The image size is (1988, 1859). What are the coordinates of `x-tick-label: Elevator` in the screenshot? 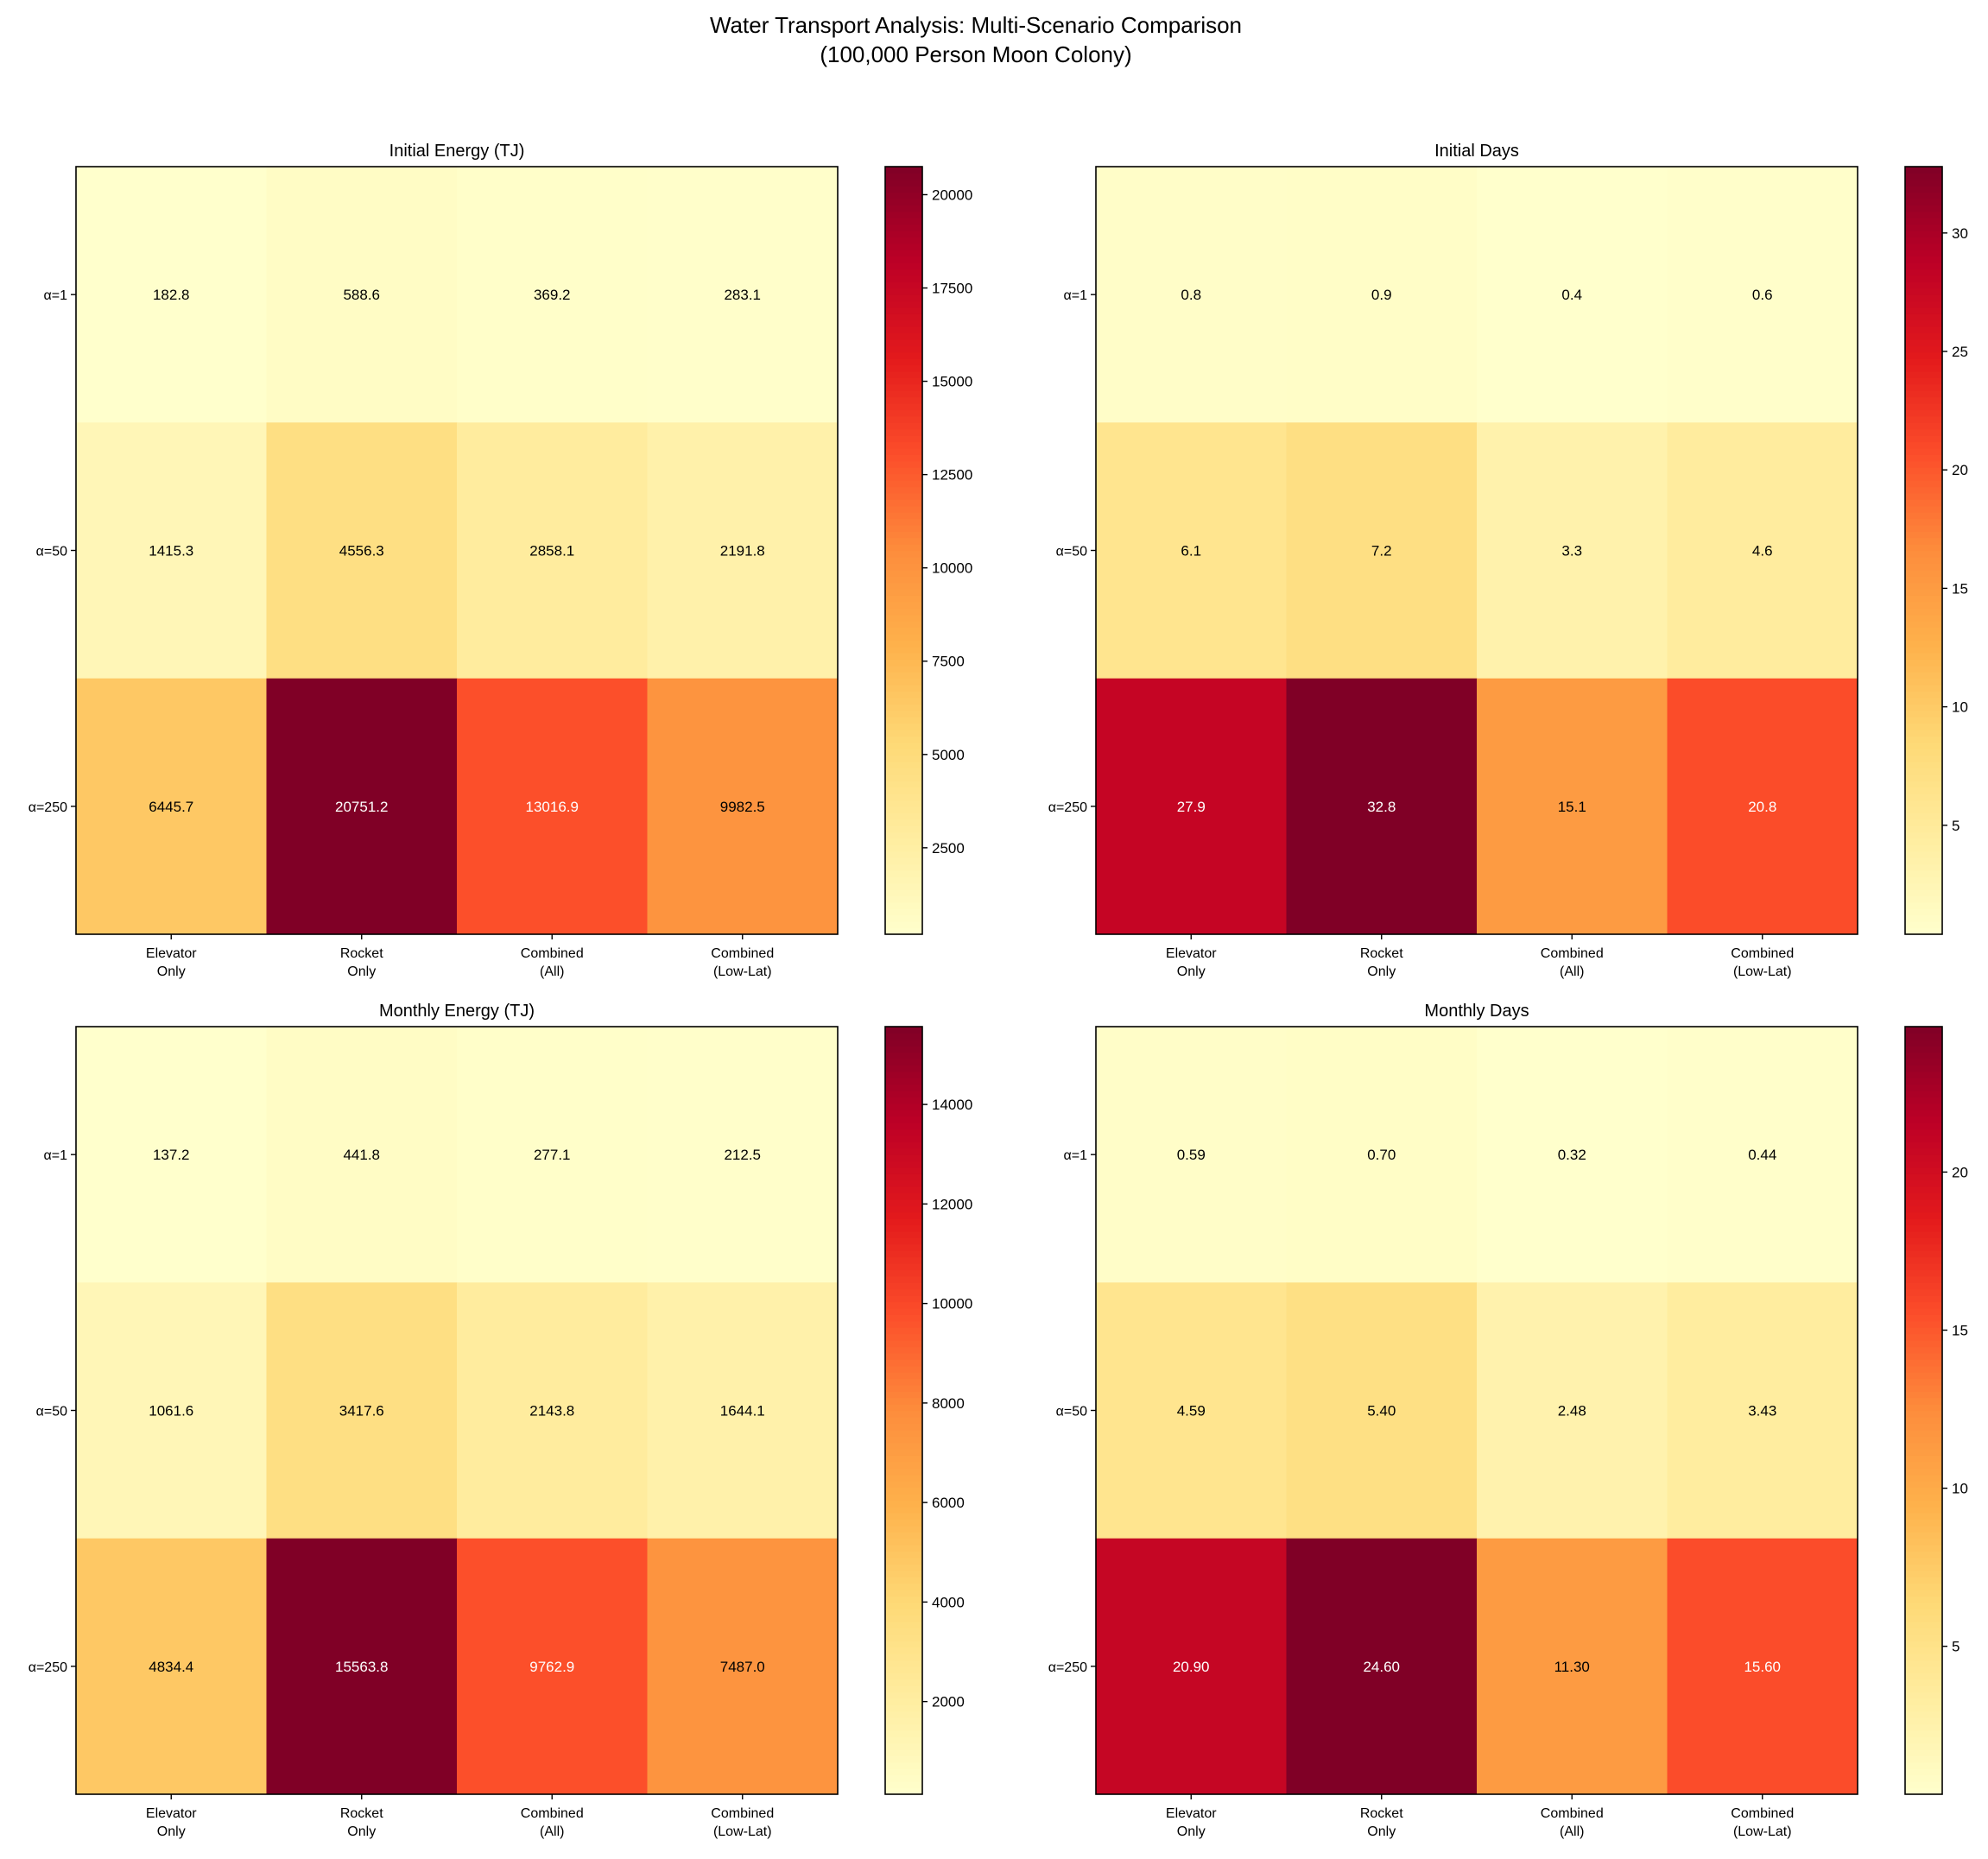 It's located at (171, 953).